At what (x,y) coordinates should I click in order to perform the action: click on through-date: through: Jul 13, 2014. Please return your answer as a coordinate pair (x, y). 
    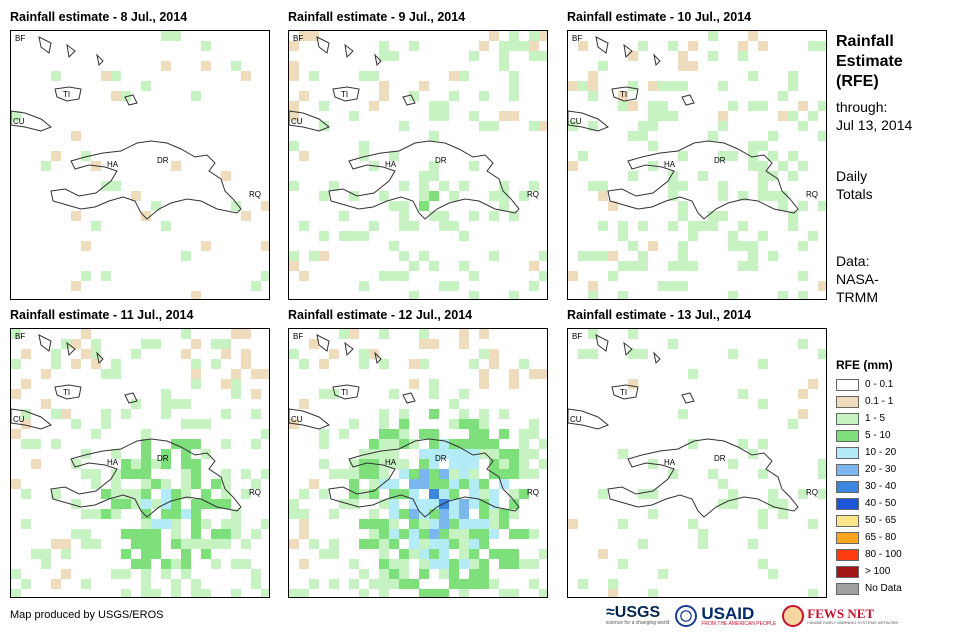
    Looking at the image, I should click on (874, 116).